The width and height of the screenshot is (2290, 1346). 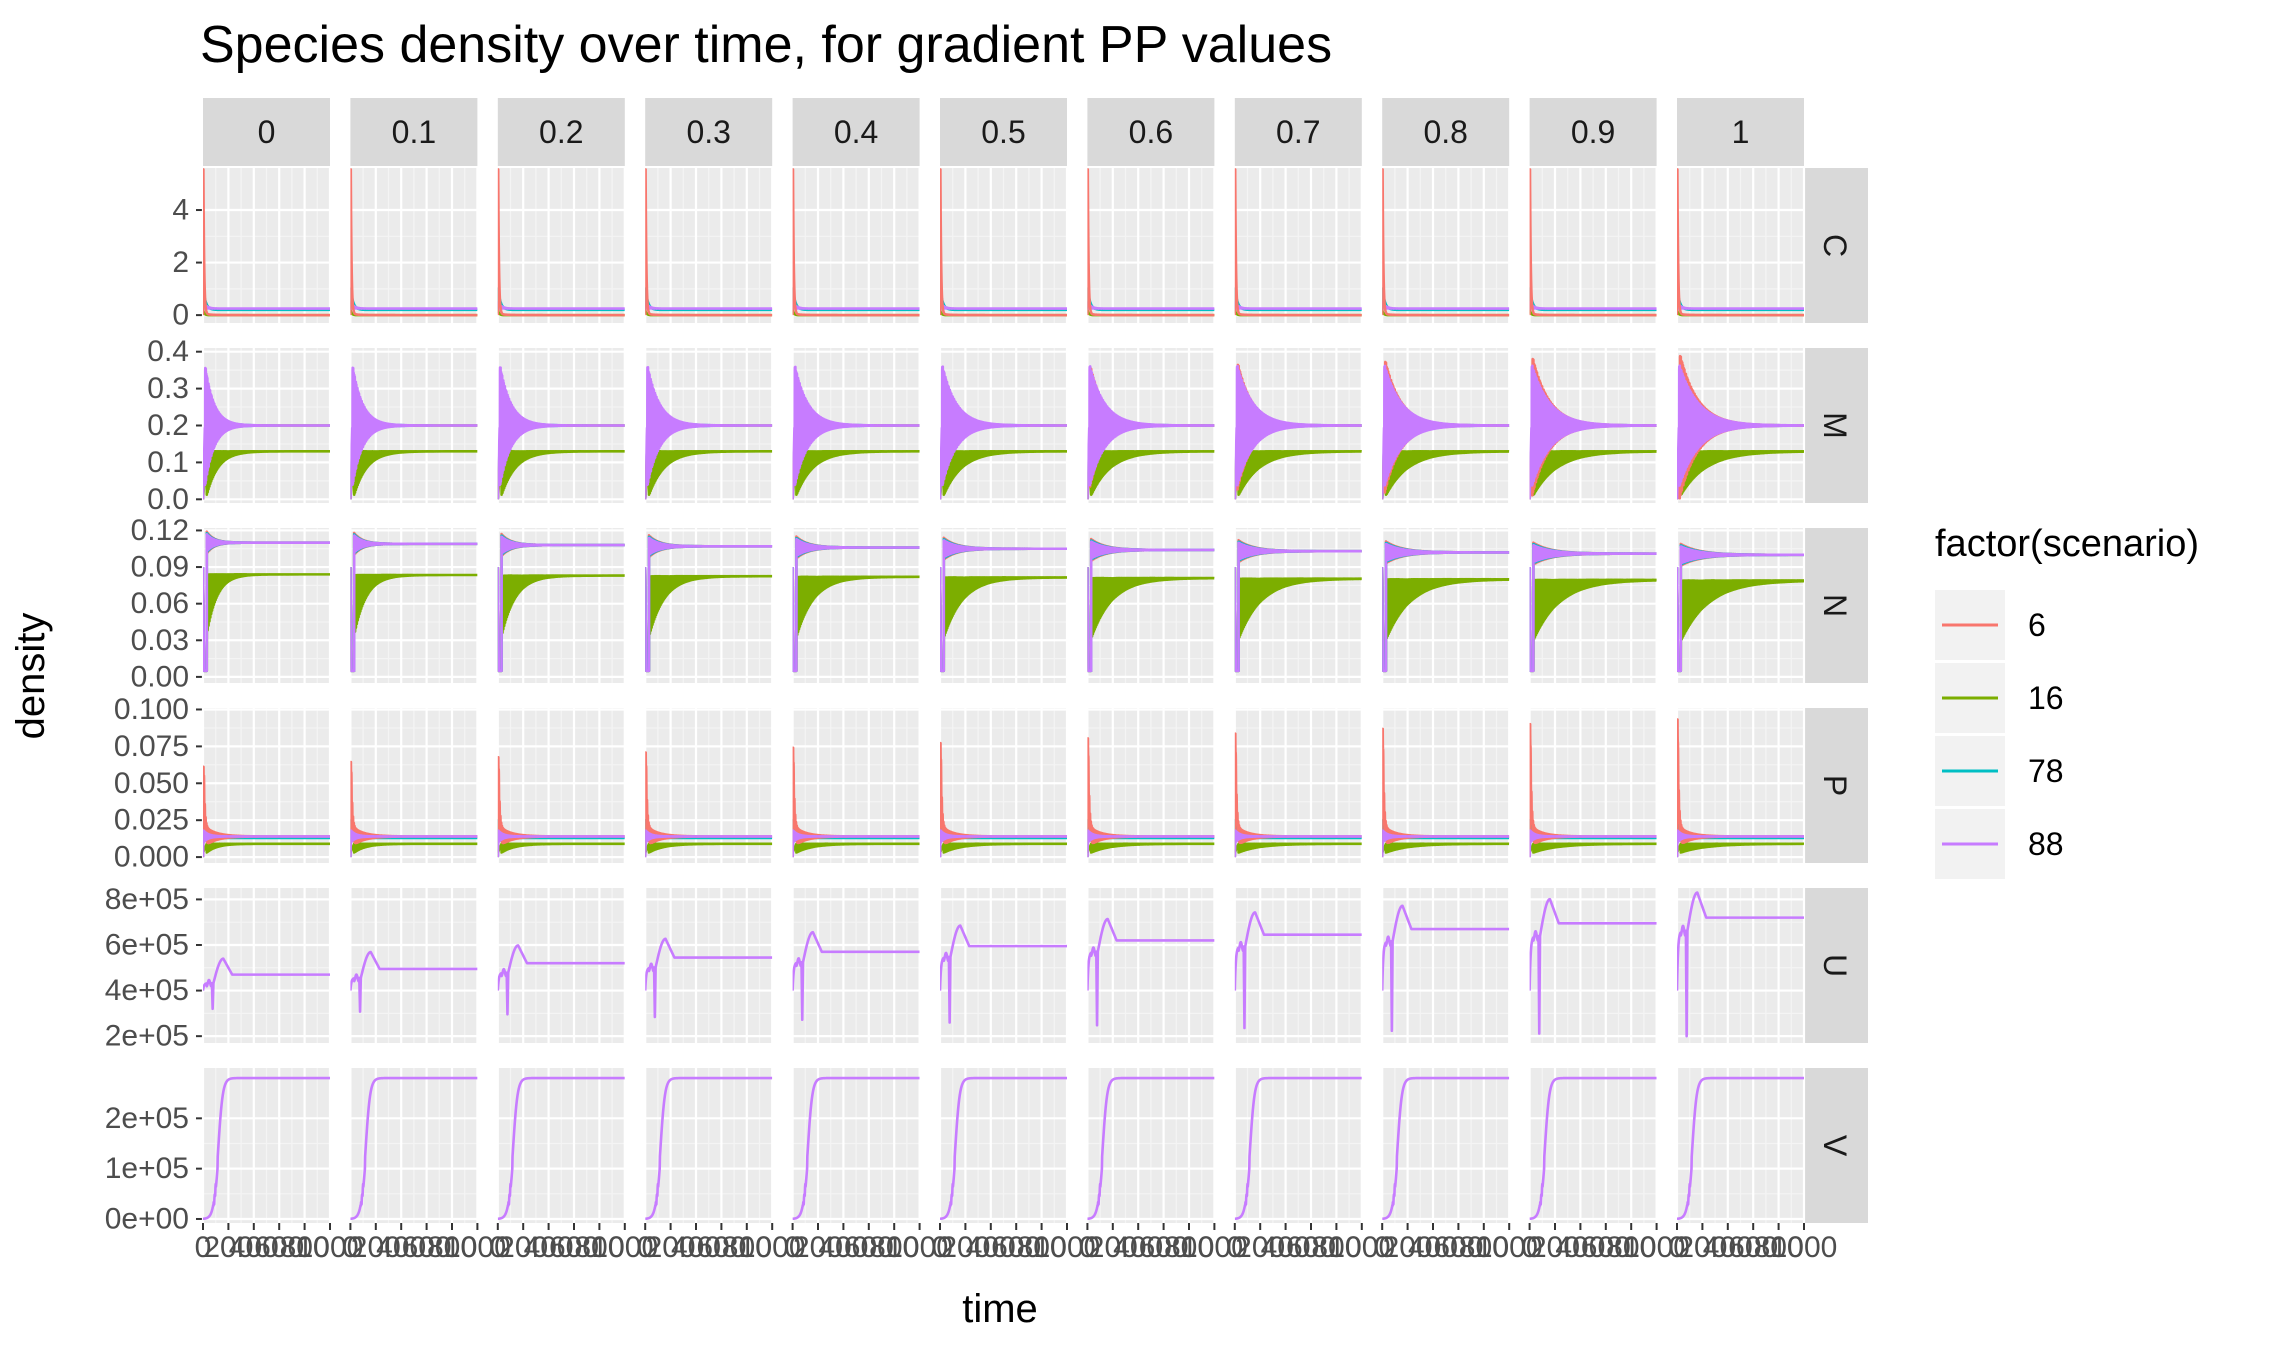 I want to click on column-strip-label: 1, so click(x=1741, y=132).